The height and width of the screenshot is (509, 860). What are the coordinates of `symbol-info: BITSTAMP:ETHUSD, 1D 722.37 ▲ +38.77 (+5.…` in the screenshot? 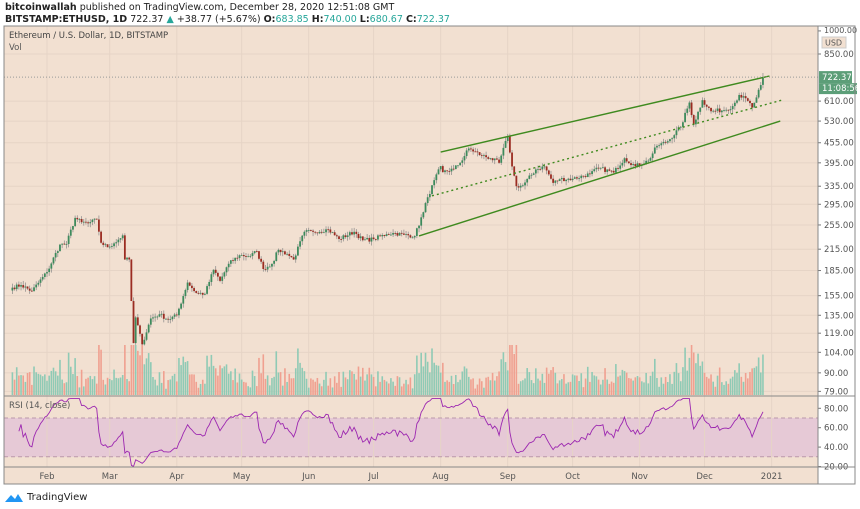 It's located at (227, 19).